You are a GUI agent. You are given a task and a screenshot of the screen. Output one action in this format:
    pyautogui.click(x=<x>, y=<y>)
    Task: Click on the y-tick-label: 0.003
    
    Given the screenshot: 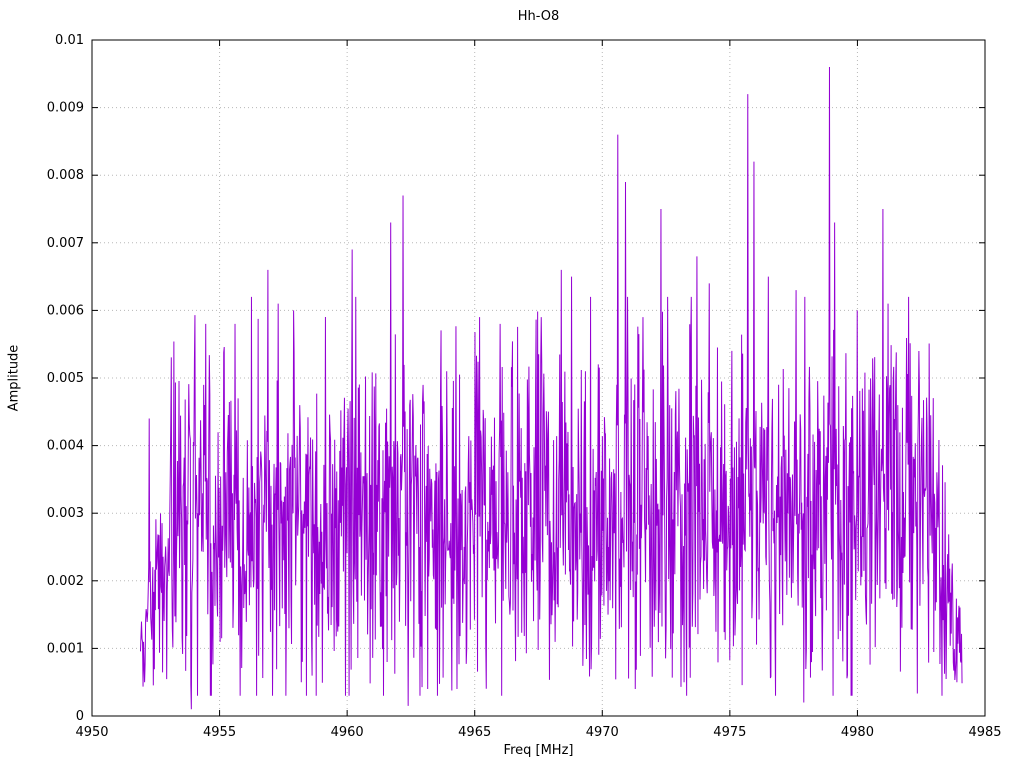 What is the action you would take?
    pyautogui.click(x=65, y=513)
    